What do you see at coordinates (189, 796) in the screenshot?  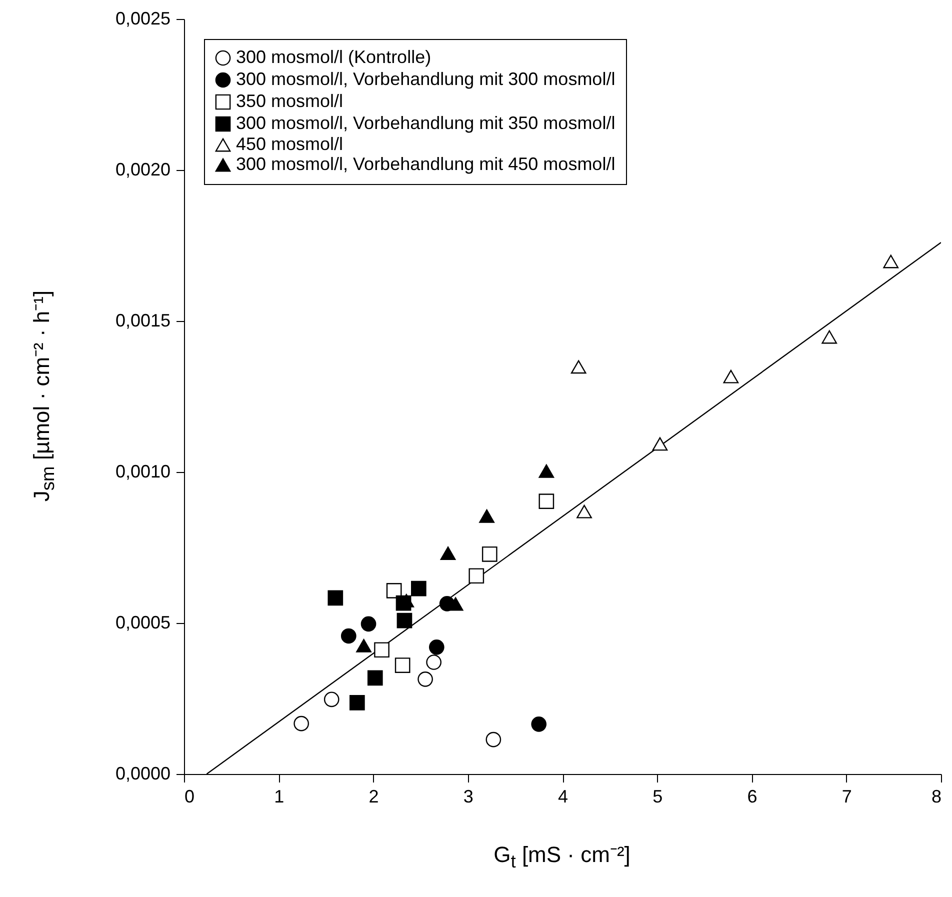 I see `x-tick-label: 0` at bounding box center [189, 796].